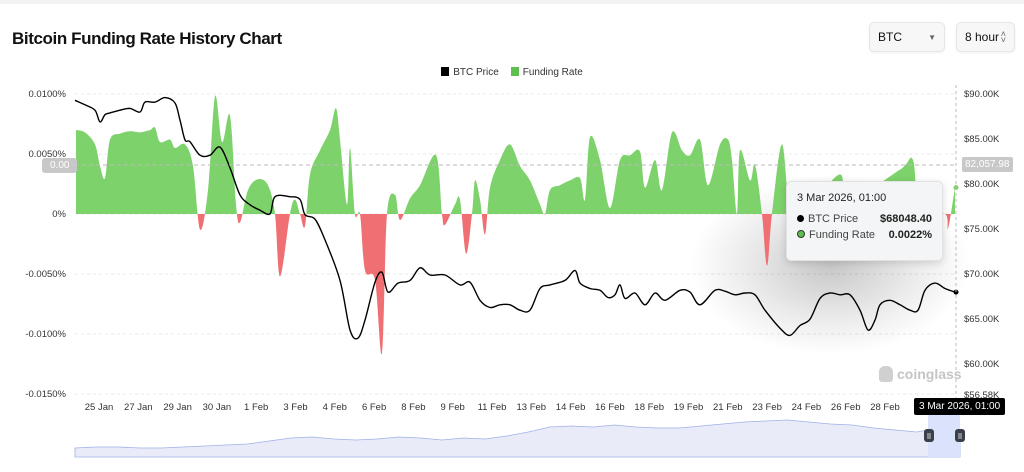  I want to click on left-axis-tick: -0.0100%, so click(45, 334).